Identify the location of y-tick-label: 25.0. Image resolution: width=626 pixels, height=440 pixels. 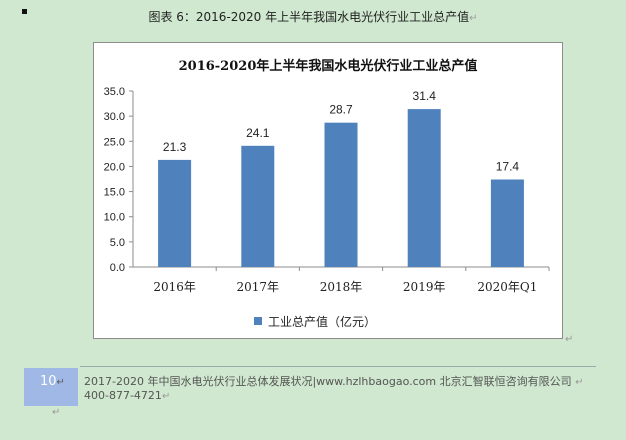
(114, 142).